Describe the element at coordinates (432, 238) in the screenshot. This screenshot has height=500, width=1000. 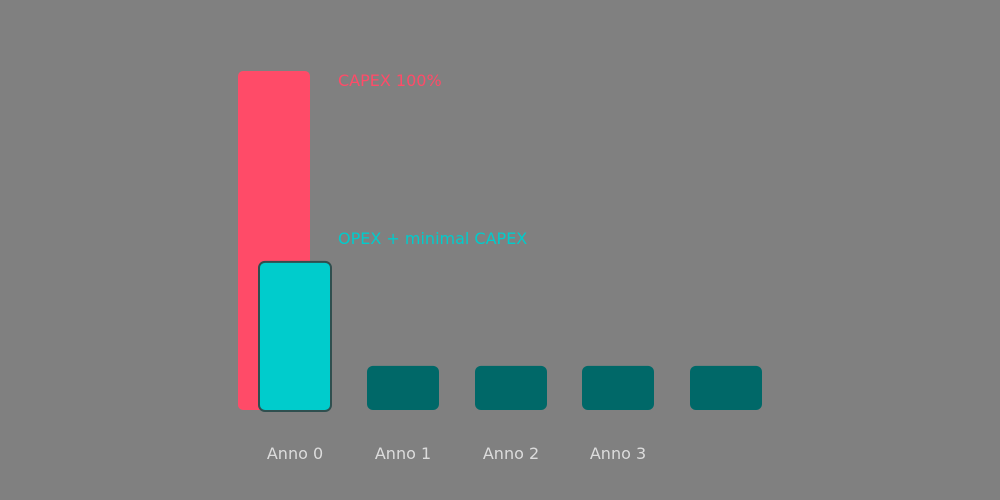
I see `annotation-opex: OPEX + minimal CAPEX` at that location.